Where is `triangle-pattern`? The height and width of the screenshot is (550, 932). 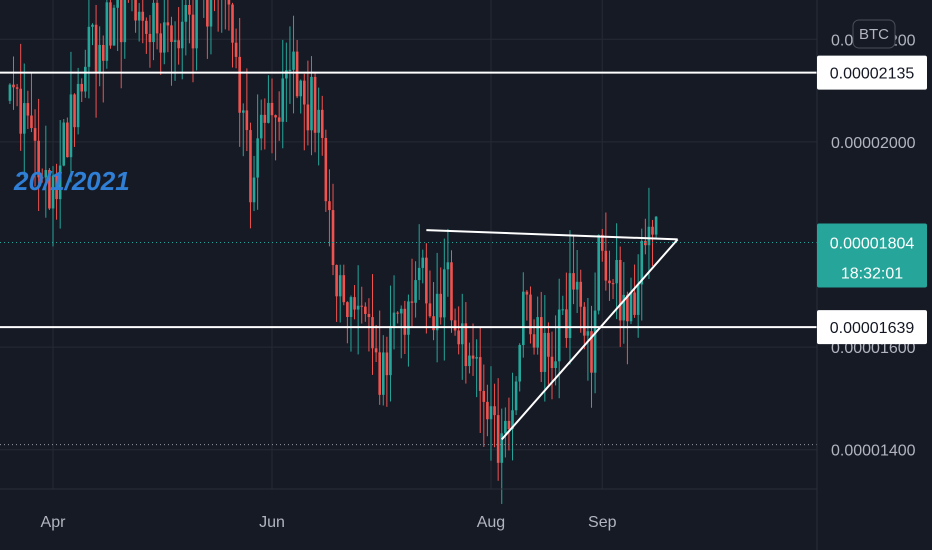 triangle-pattern is located at coordinates (552, 335).